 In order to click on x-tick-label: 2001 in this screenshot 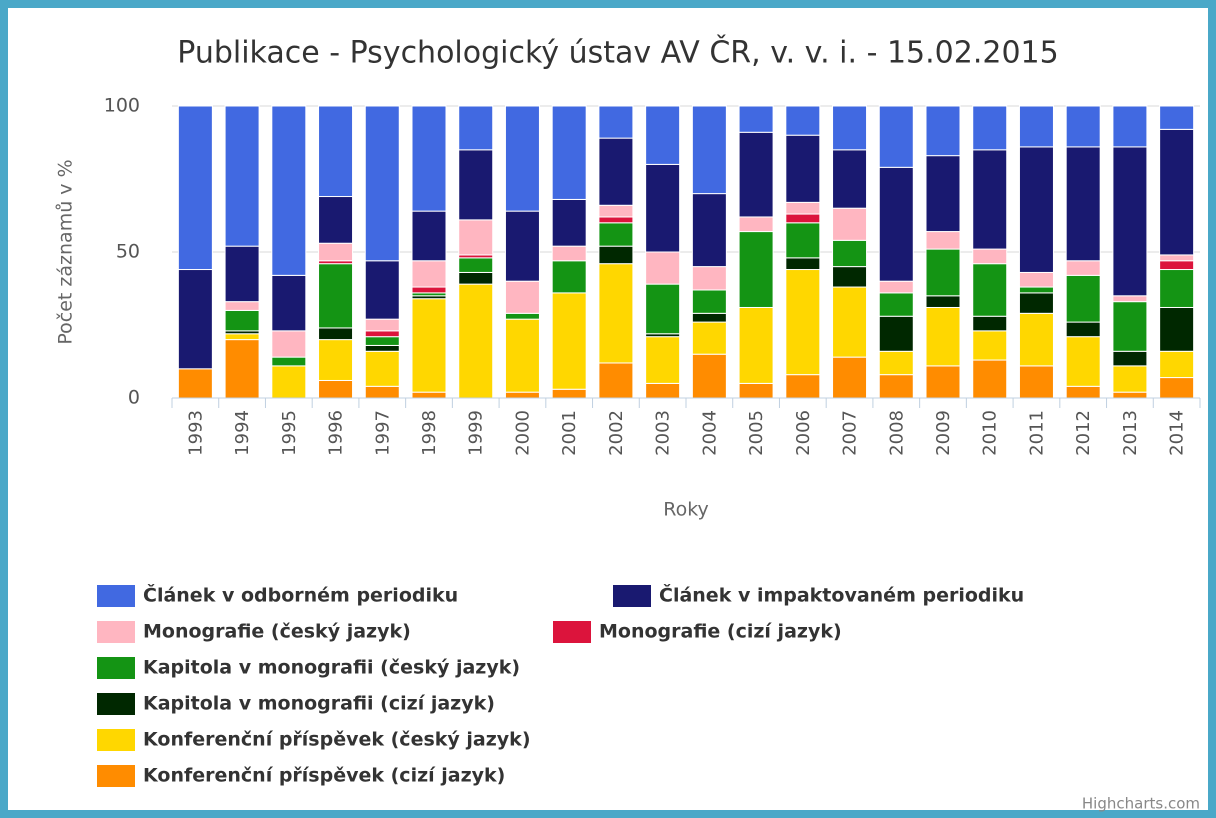, I will do `click(569, 433)`.